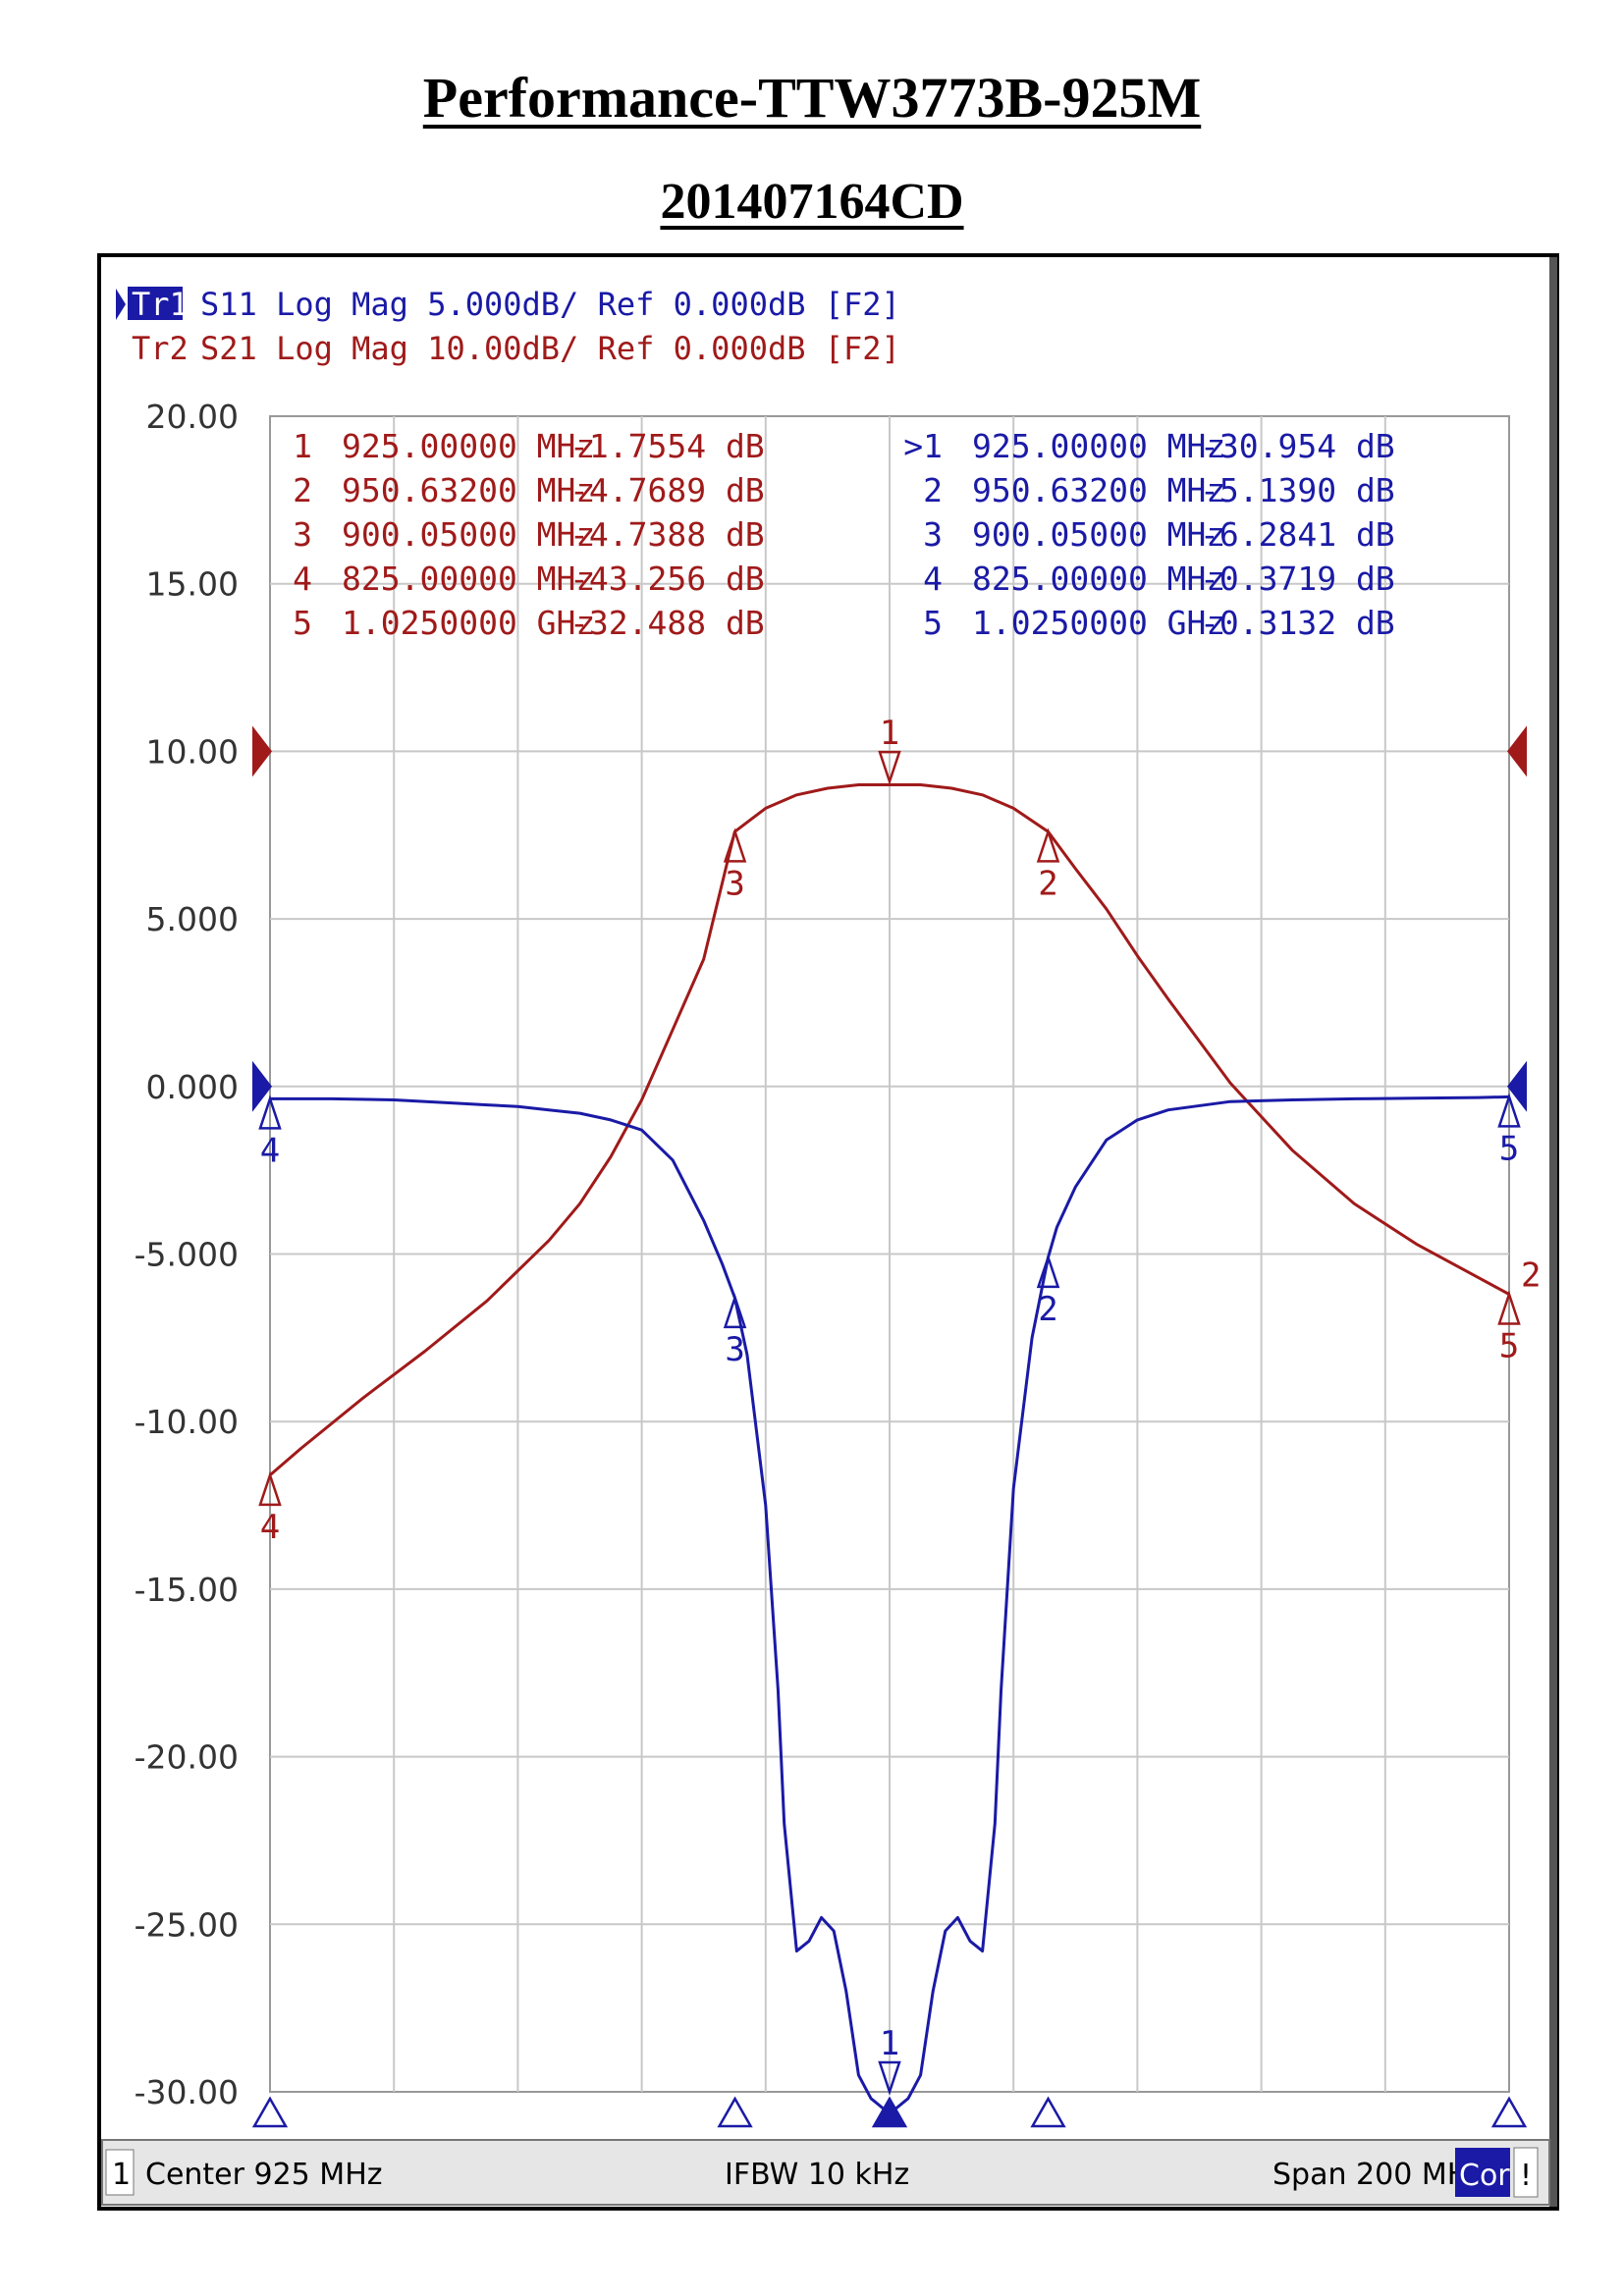 The image size is (1624, 2296). I want to click on marker-row-value: -5.1390 dB, so click(1297, 490).